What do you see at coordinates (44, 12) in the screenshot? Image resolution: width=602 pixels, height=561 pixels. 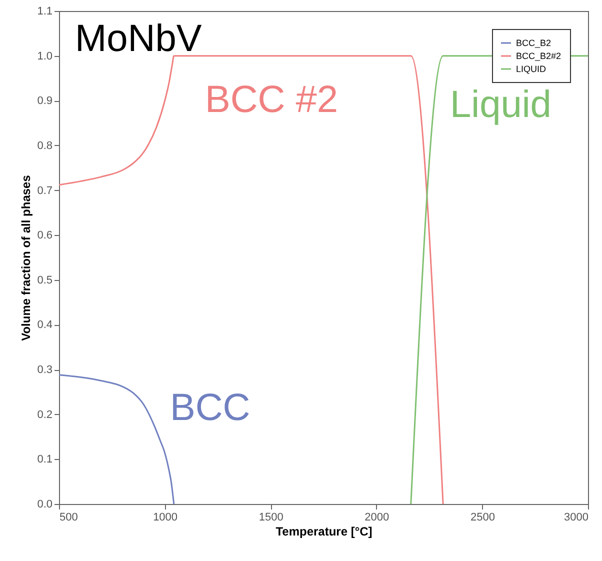 I see `y-tick-label: 1.1` at bounding box center [44, 12].